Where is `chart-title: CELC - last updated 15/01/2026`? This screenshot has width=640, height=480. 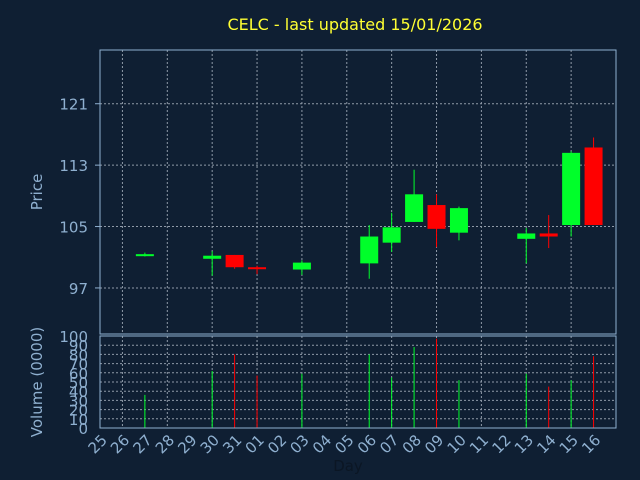
chart-title: CELC - last updated 15/01/2026 is located at coordinates (354, 24).